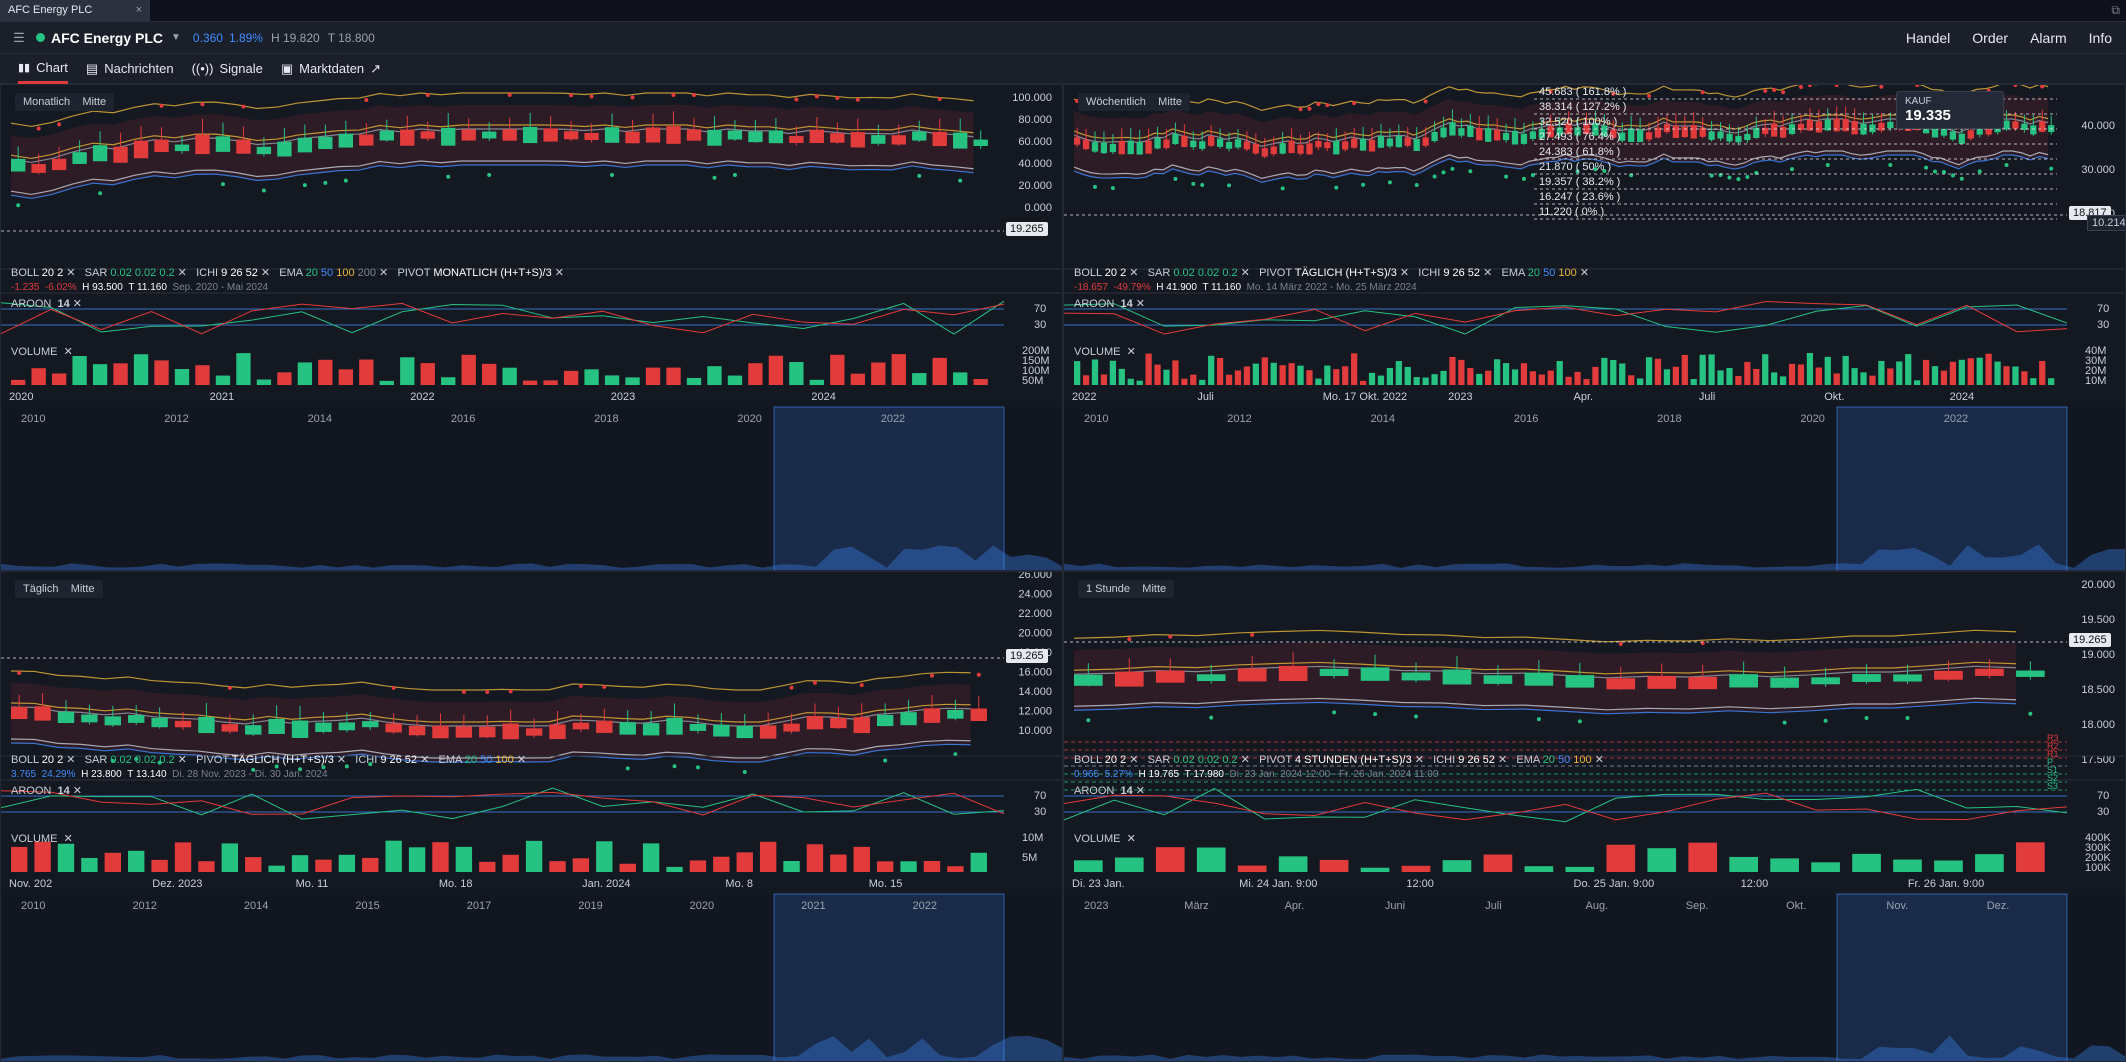  What do you see at coordinates (1033, 381) in the screenshot?
I see `volume-tick: 50M` at bounding box center [1033, 381].